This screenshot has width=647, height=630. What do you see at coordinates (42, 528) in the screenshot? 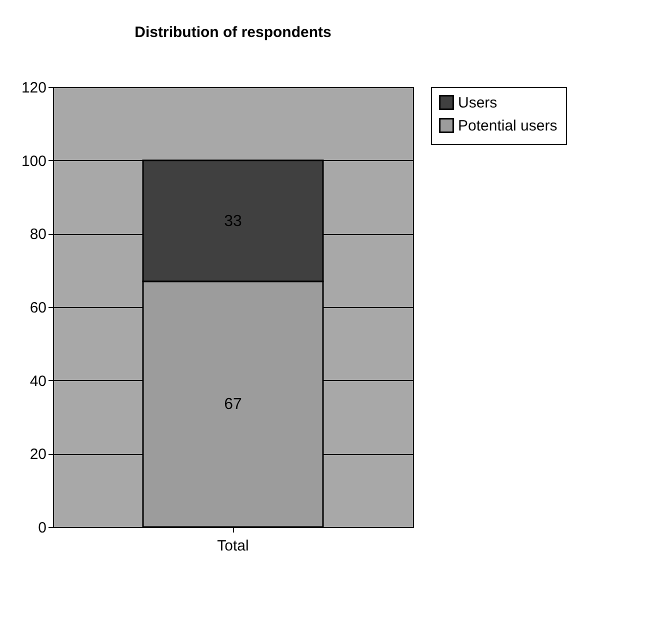
I see `y-tick-label: 0` at bounding box center [42, 528].